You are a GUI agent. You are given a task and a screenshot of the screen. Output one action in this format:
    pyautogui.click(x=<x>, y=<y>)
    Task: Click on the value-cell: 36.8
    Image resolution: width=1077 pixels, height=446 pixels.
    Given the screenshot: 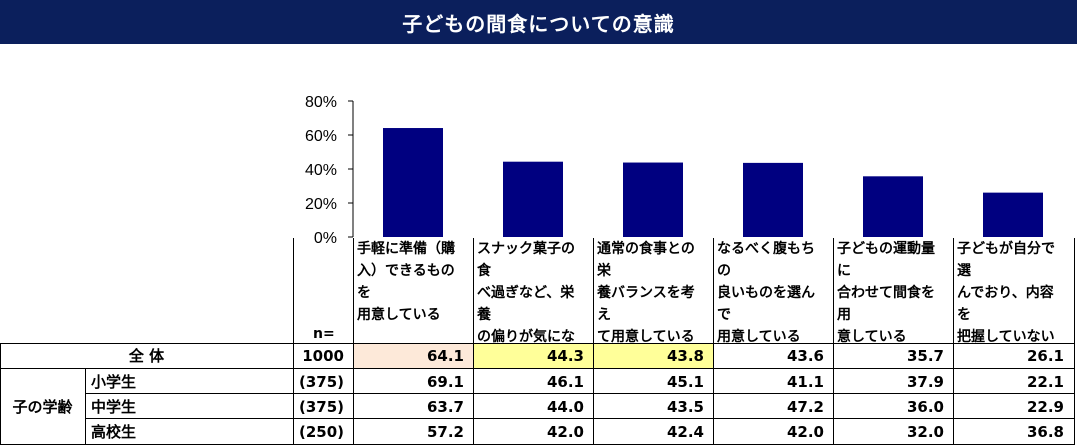 What is the action you would take?
    pyautogui.click(x=1045, y=431)
    